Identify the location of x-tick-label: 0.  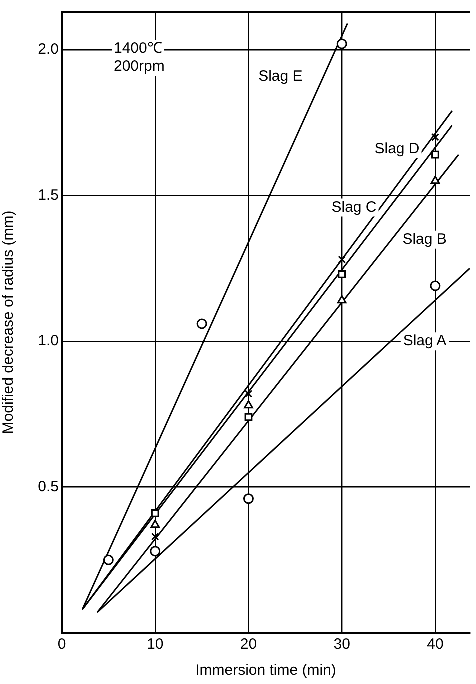
(62, 645).